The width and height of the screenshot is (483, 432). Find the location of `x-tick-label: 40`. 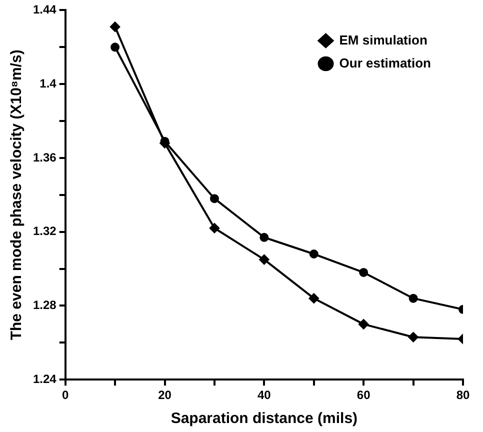

x-tick-label: 40 is located at coordinates (265, 395).